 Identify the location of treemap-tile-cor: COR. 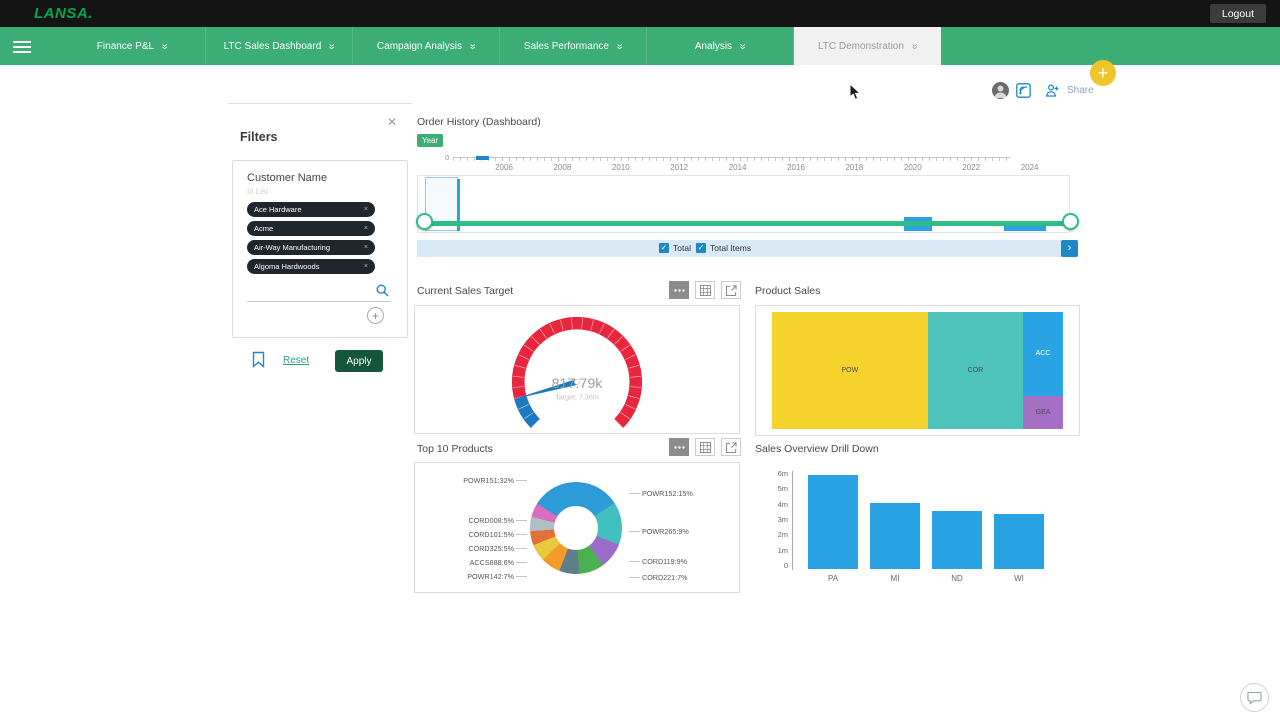
(975, 370).